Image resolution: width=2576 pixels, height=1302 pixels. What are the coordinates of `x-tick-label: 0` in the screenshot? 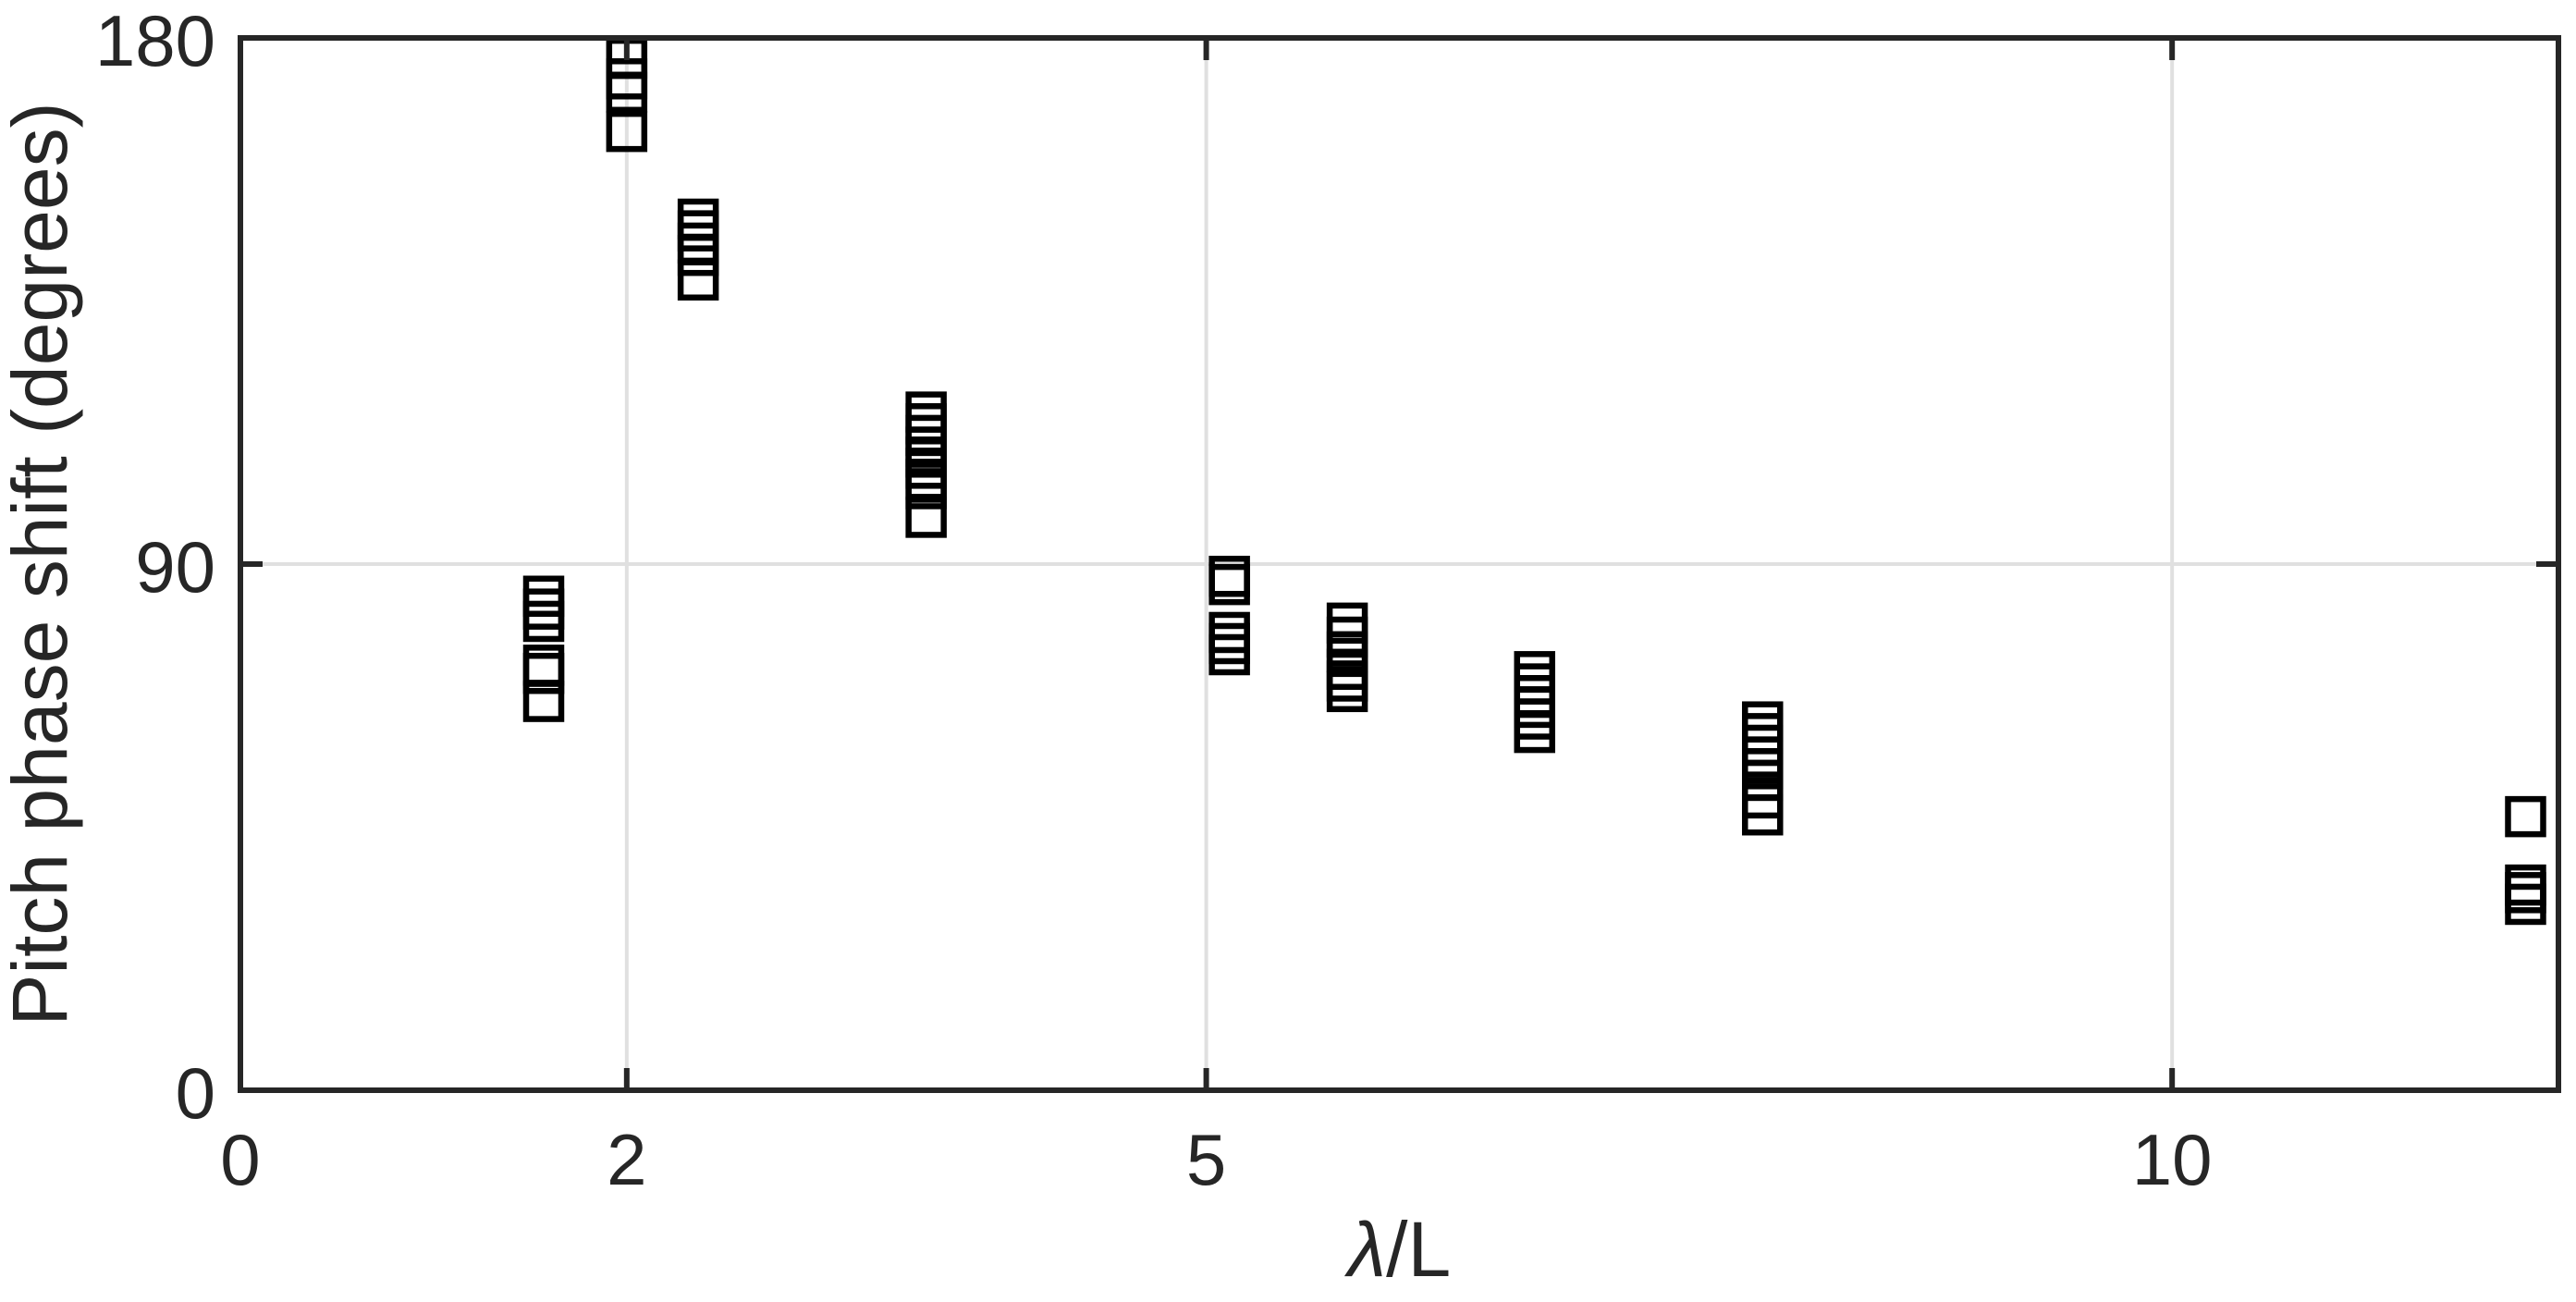 It's located at (240, 1159).